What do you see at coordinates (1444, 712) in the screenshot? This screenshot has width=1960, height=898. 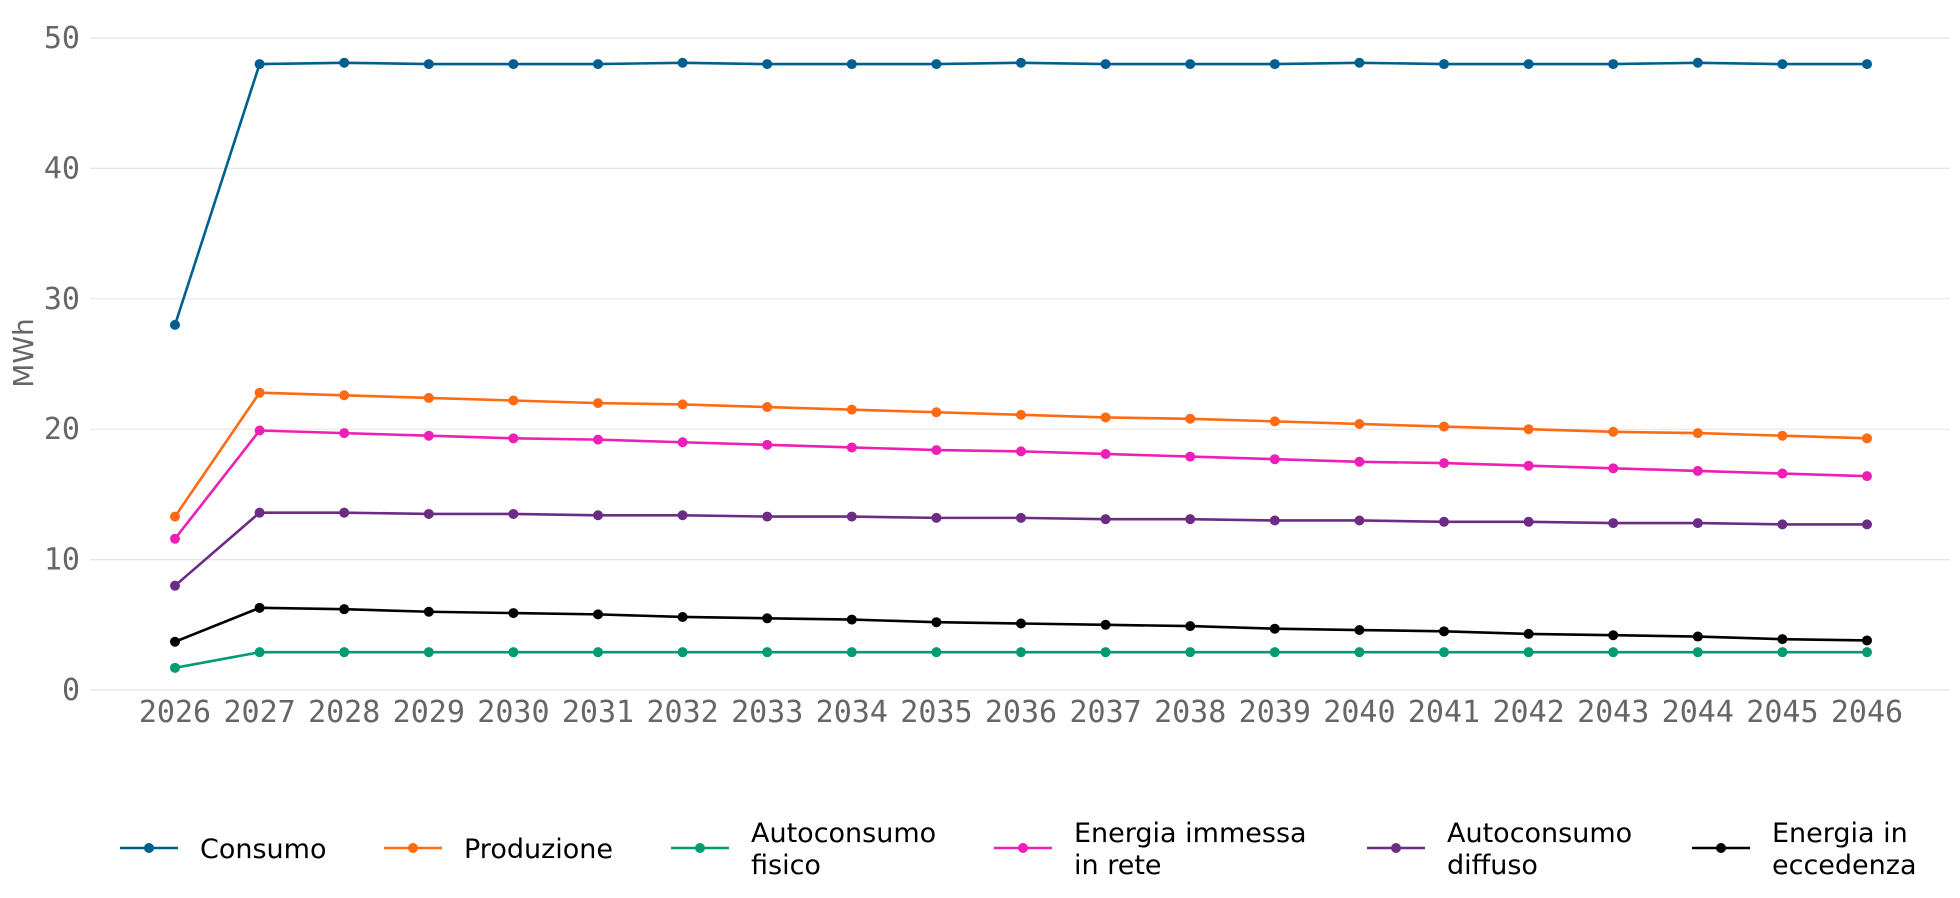 I see `x-tick-label: 2041` at bounding box center [1444, 712].